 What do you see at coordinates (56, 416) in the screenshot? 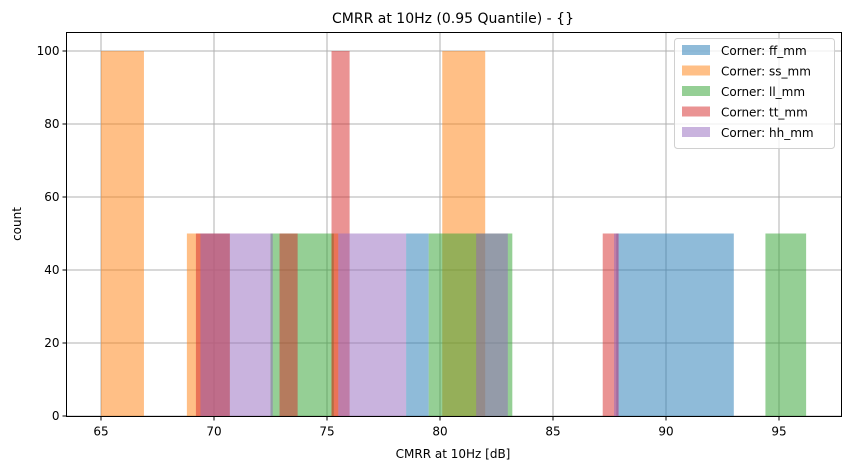
I see `y-tick-label: 0` at bounding box center [56, 416].